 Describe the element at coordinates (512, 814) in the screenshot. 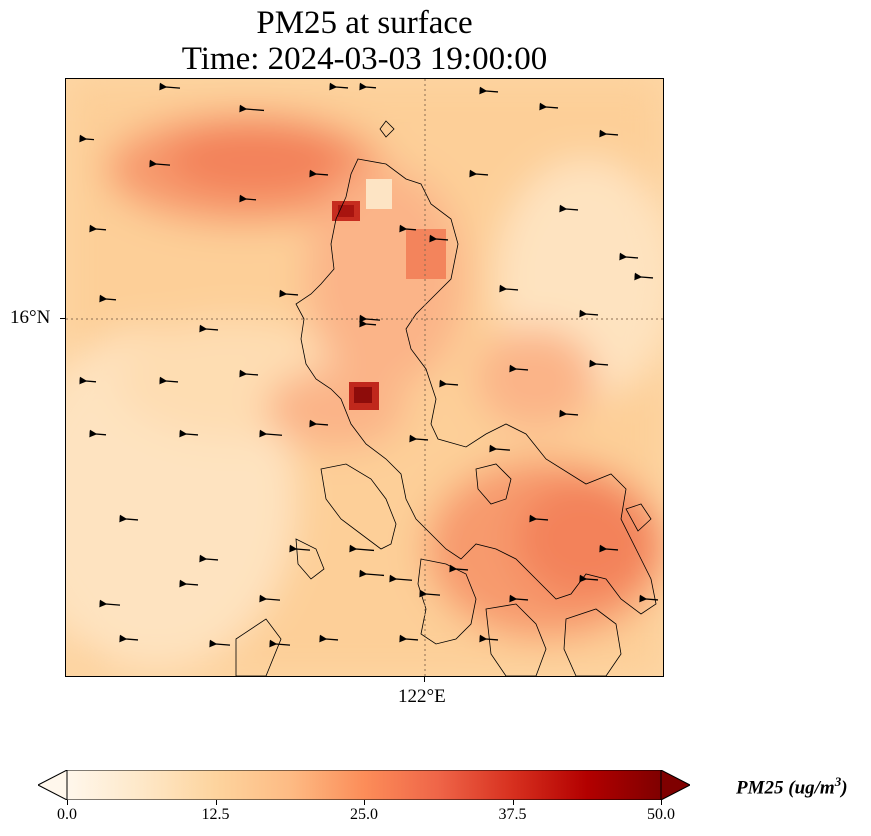

I see `colorbar-tick-label: 37.5` at that location.